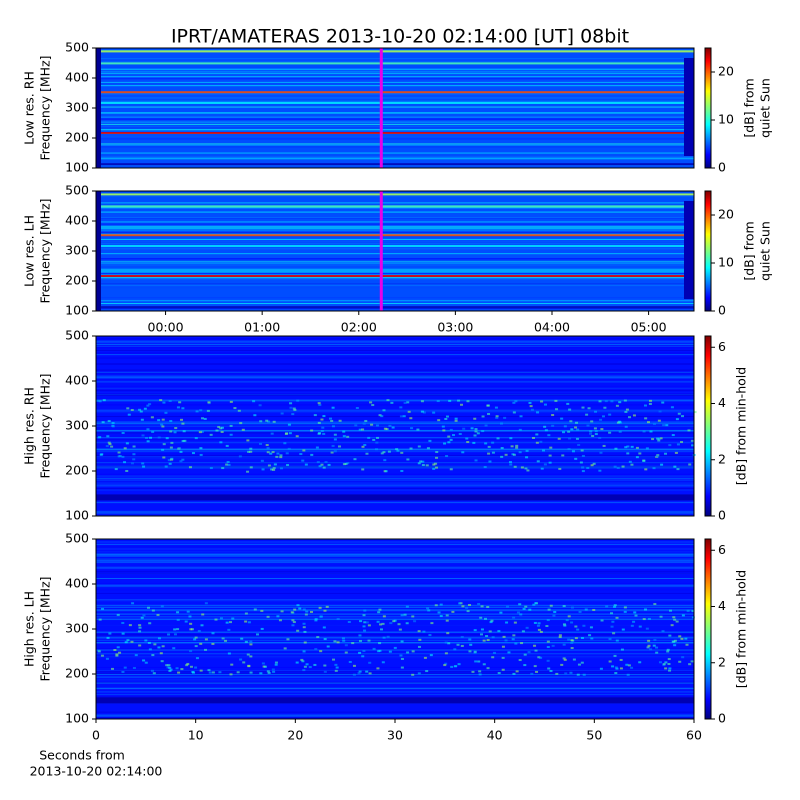 The image size is (800, 800). What do you see at coordinates (77, 137) in the screenshot?
I see `y-tick-label: 200` at bounding box center [77, 137].